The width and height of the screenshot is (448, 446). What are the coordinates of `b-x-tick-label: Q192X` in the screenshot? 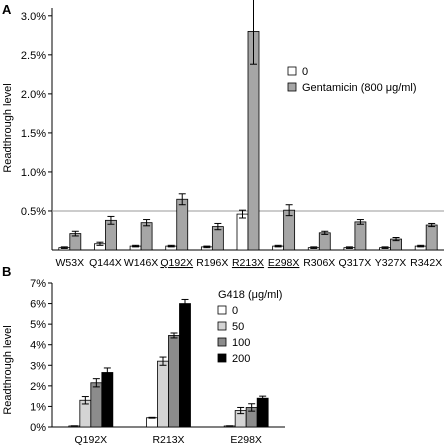 It's located at (90, 440).